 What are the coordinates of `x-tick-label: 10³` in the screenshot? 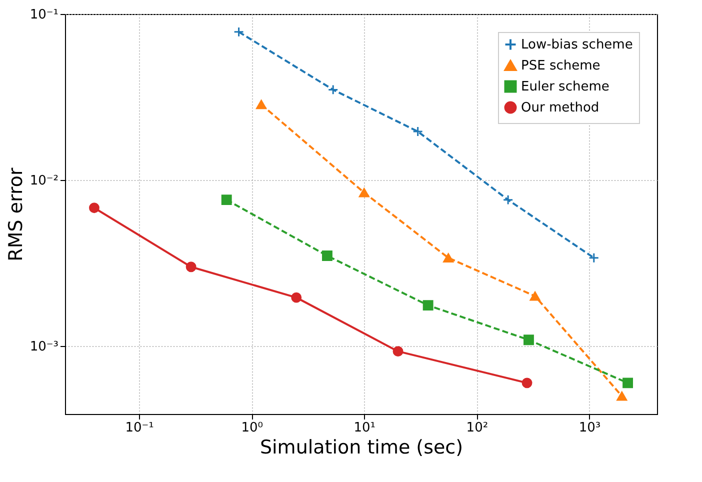 It's located at (589, 428).